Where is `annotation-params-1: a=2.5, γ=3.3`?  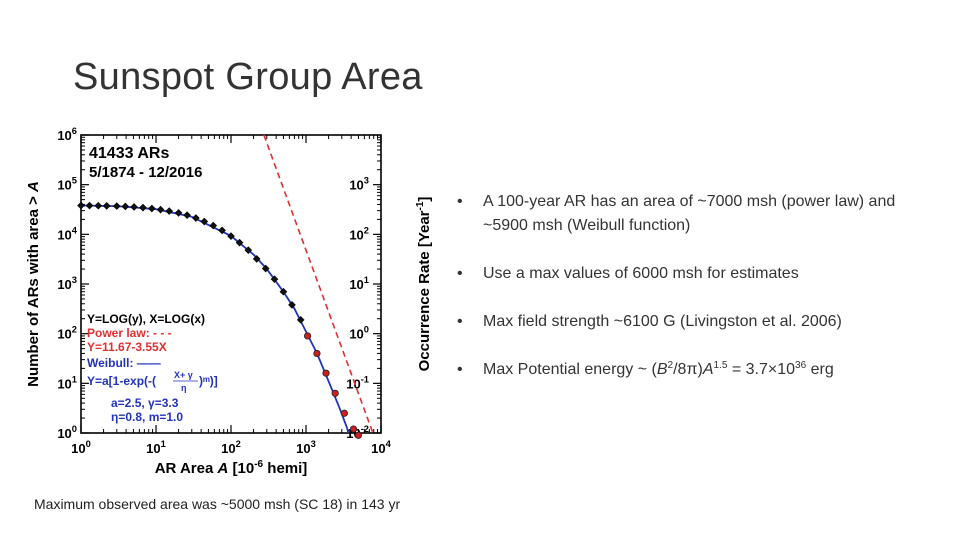
annotation-params-1: a=2.5, γ=3.3 is located at coordinates (145, 403).